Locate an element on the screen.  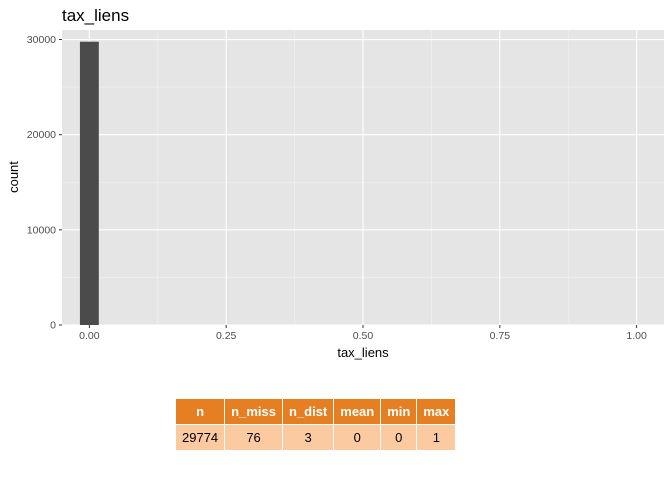
summary-header-n: n is located at coordinates (201, 412).